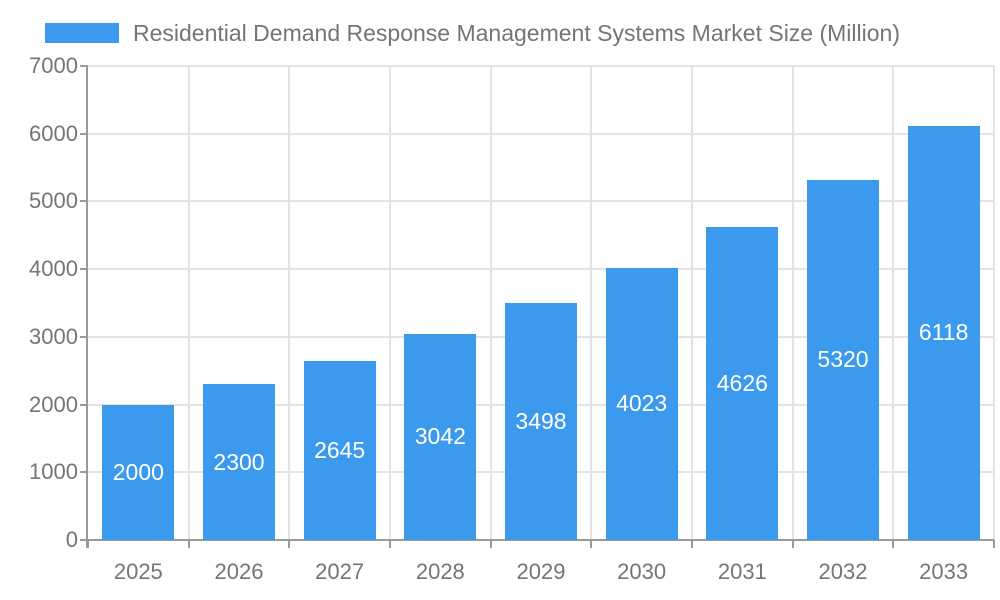 This screenshot has height=600, width=1000. What do you see at coordinates (944, 571) in the screenshot?
I see `x-axis-tick-label: 2033` at bounding box center [944, 571].